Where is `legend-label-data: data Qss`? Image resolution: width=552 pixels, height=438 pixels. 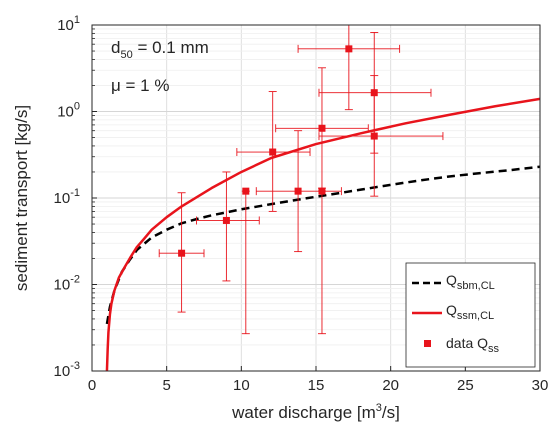 legend-label-data: data Qss is located at coordinates (473, 345).